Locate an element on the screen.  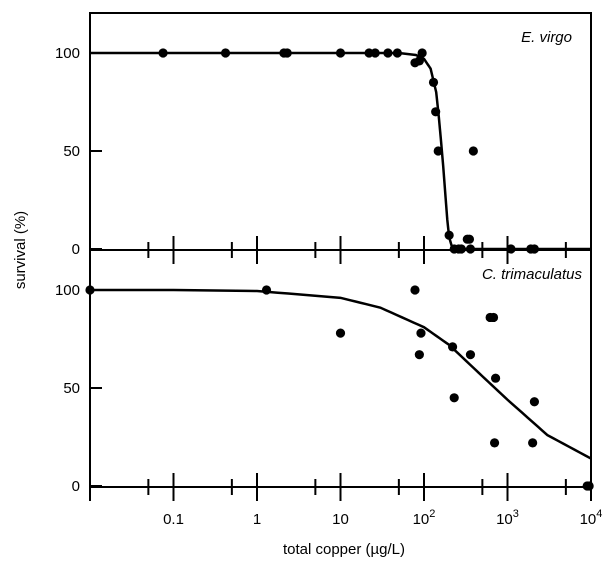
x-tick-exponent: 2 is located at coordinates (432, 514).